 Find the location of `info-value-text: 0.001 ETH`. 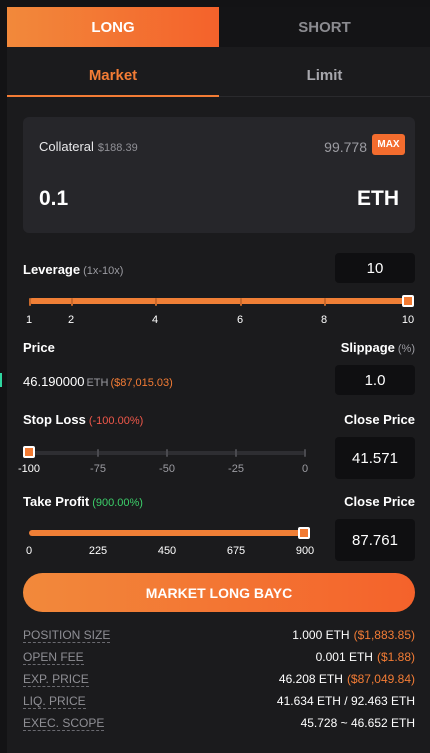

info-value-text: 0.001 ETH is located at coordinates (344, 657).